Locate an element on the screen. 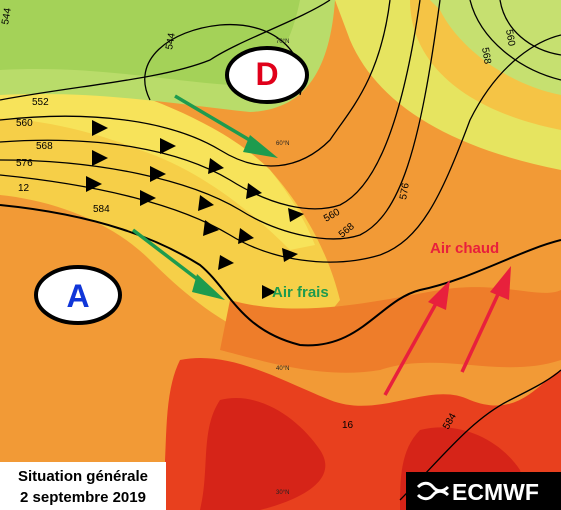 This screenshot has height=510, width=561. logo-text: ECMWF is located at coordinates (495, 492).